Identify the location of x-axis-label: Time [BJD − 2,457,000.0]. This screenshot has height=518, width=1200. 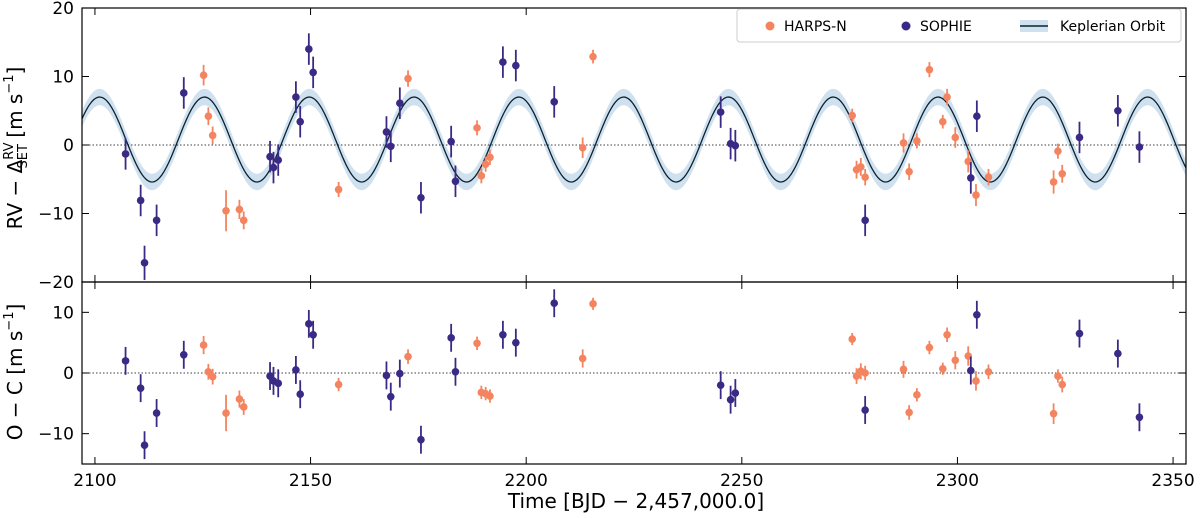
(635, 501).